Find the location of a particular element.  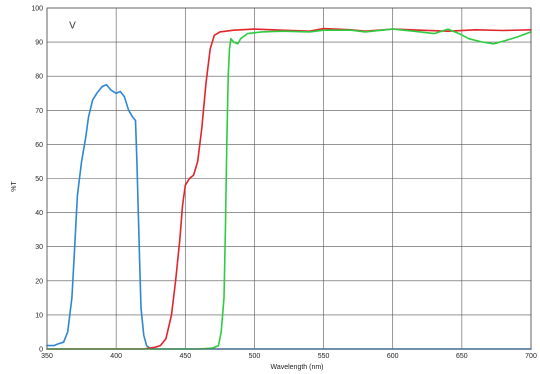

y-axis-label: %T is located at coordinates (14, 186).